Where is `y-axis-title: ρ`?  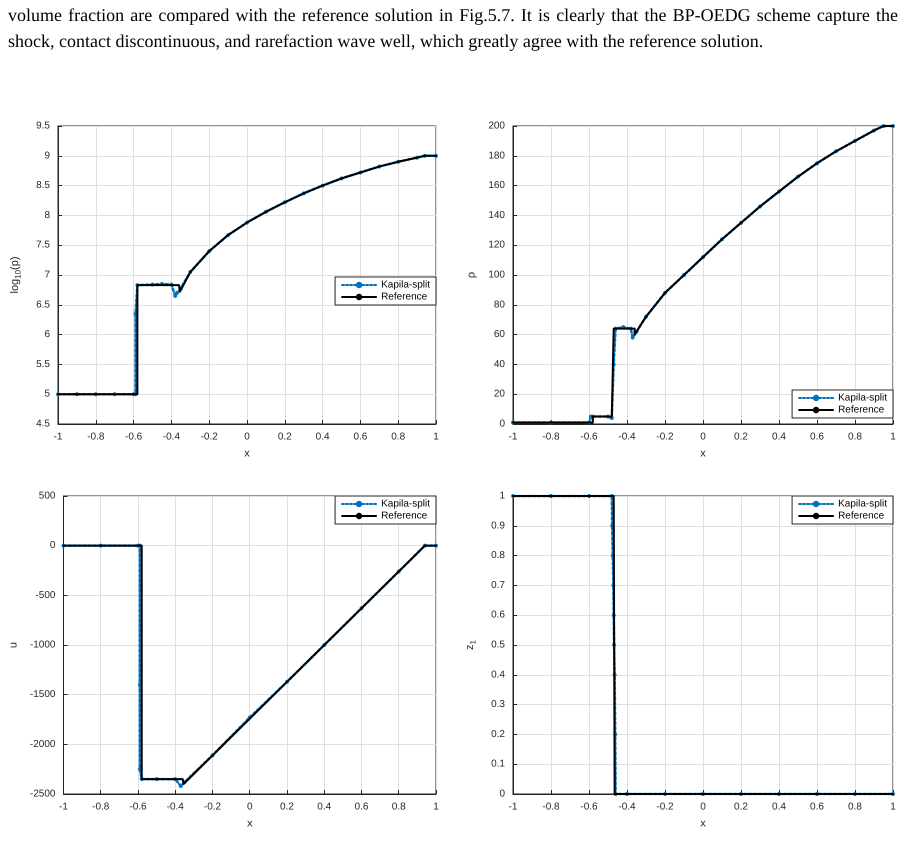 y-axis-title: ρ is located at coordinates (472, 275).